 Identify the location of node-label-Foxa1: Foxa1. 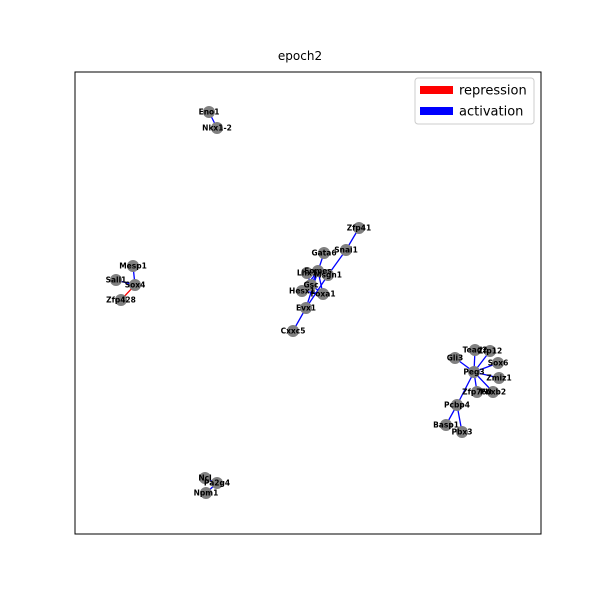
(322, 294).